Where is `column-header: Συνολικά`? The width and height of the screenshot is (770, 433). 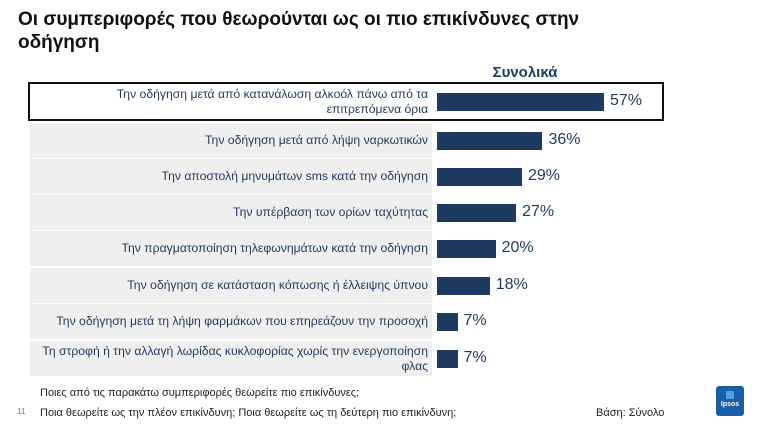 column-header: Συνολικά is located at coordinates (525, 72).